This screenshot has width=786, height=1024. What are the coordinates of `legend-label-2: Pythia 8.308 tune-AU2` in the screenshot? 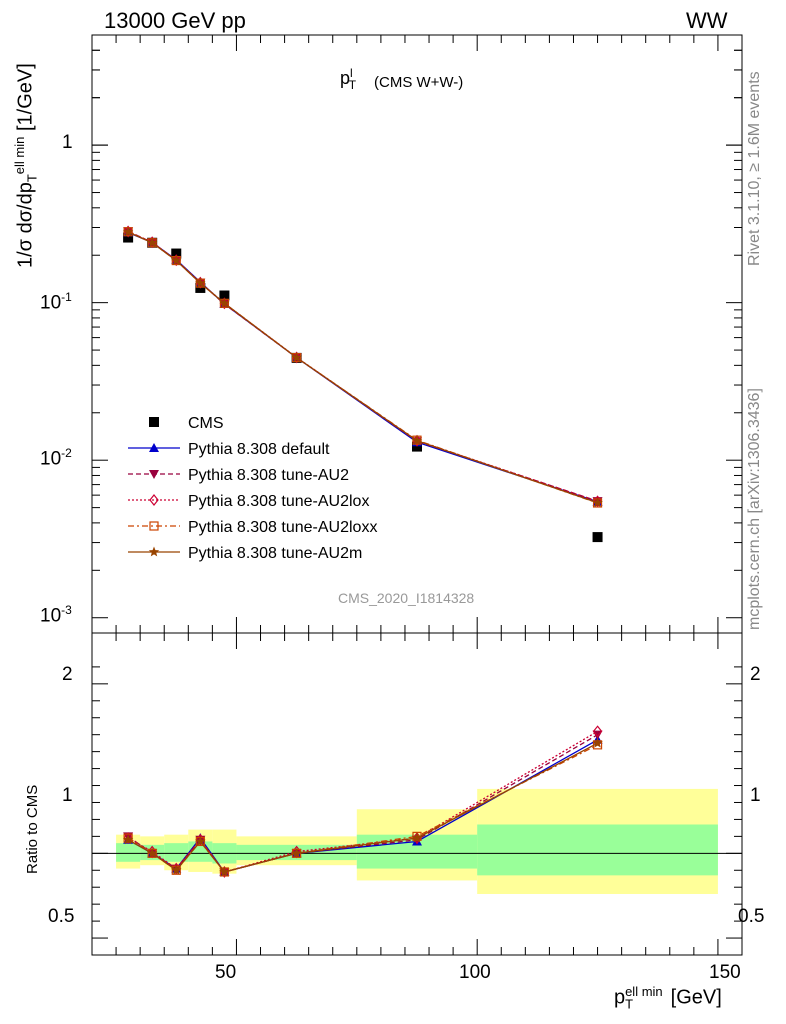 It's located at (268, 475).